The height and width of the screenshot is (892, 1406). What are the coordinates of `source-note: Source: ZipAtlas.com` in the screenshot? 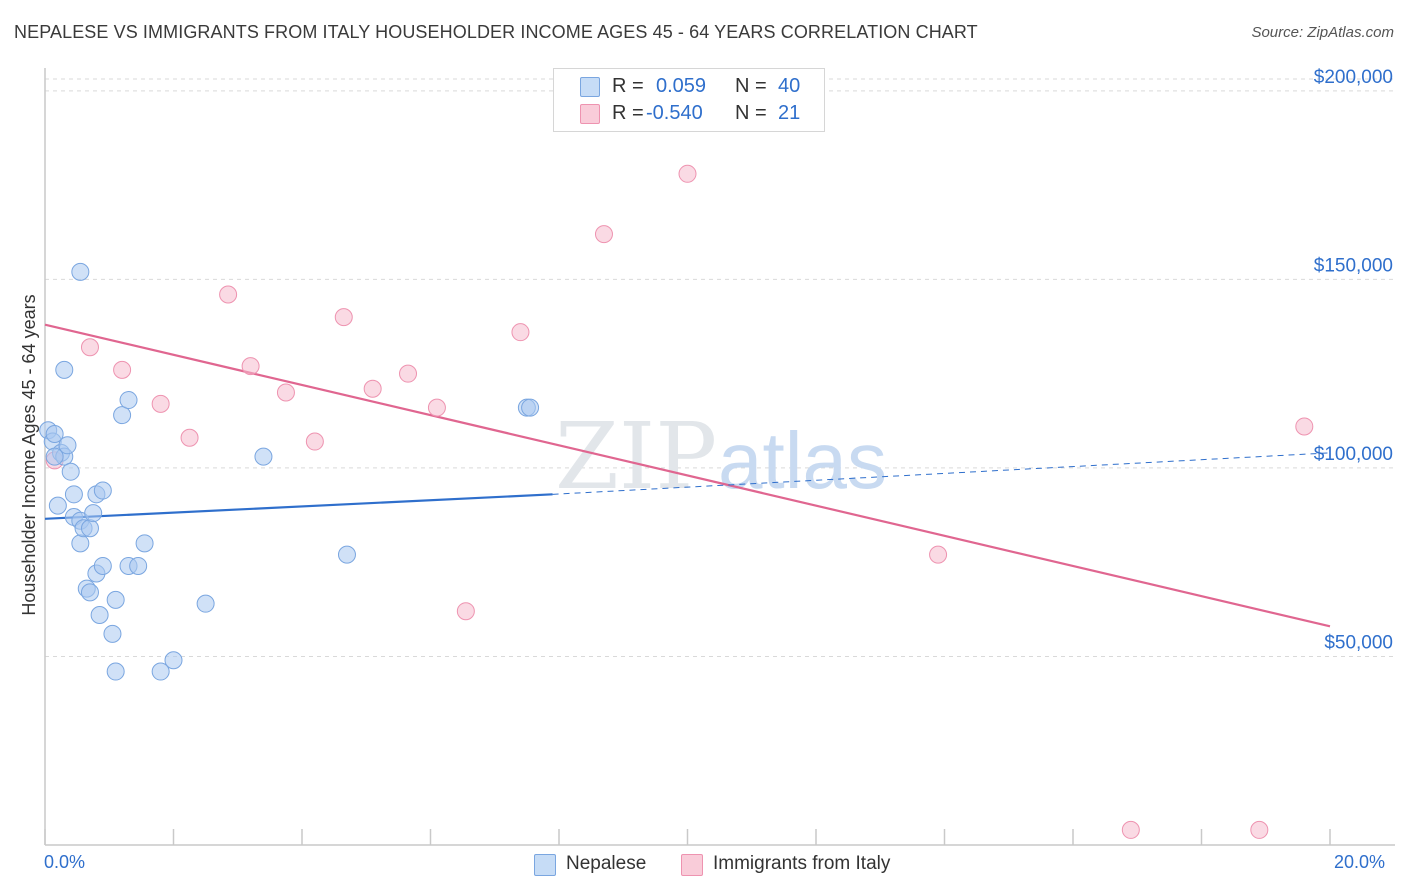 It's located at (1322, 32).